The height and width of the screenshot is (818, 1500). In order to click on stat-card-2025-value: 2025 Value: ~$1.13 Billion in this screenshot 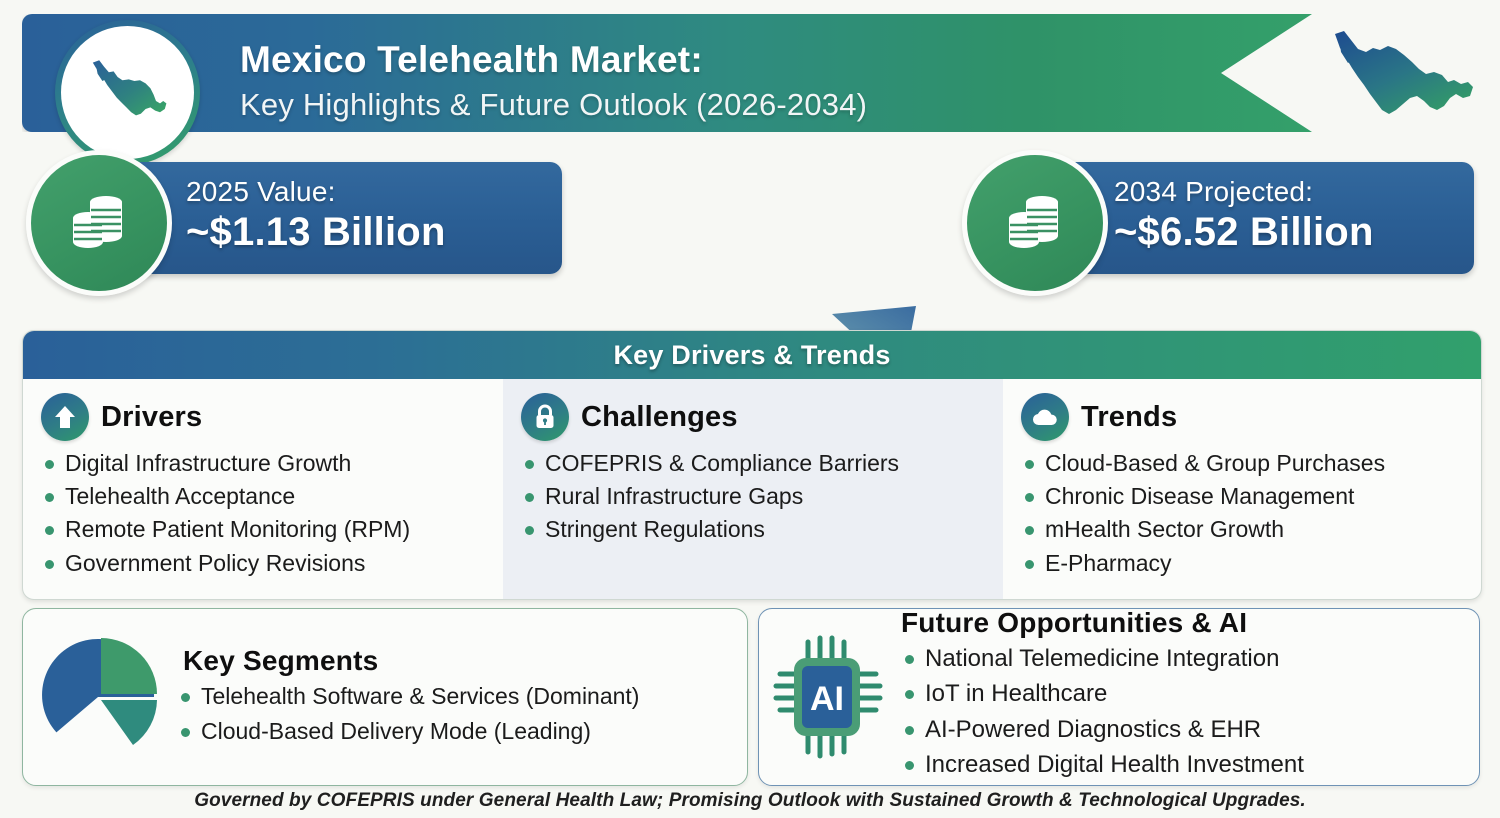, I will do `click(294, 223)`.